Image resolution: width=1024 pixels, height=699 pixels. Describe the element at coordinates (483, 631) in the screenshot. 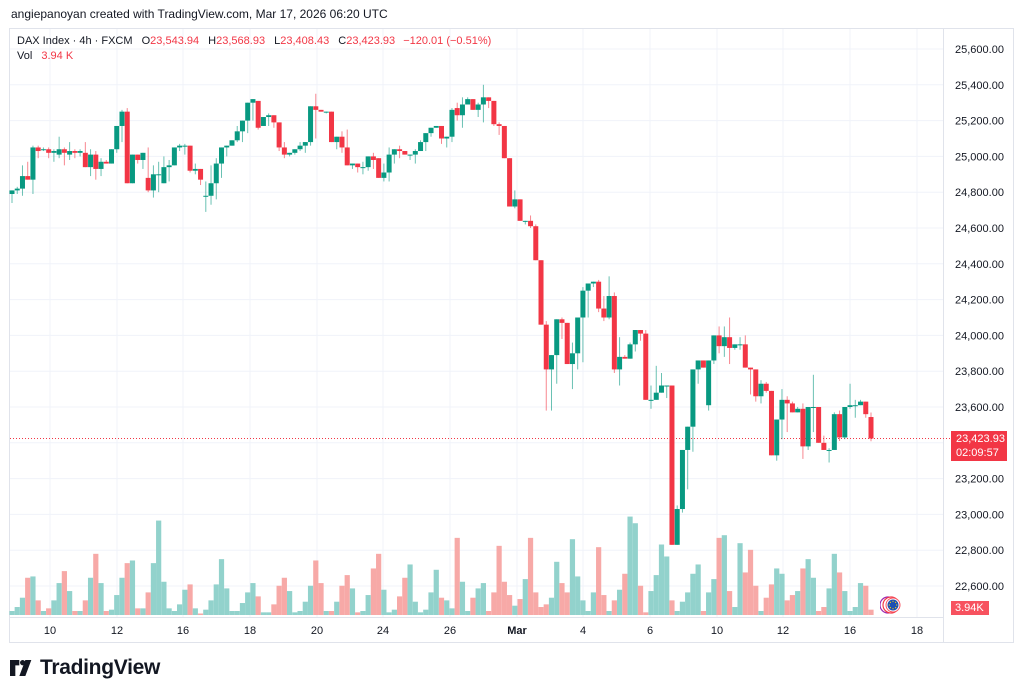

I see `time-axis: 10 12 16 18 20 24 26 Mar 4 6 10 12 16 18` at that location.